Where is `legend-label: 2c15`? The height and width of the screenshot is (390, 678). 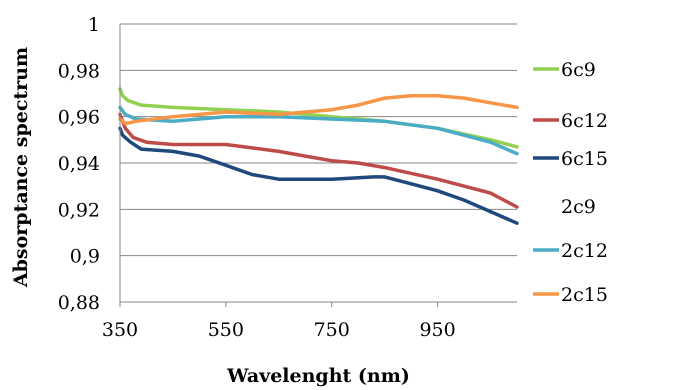
legend-label: 2c15 is located at coordinates (584, 295).